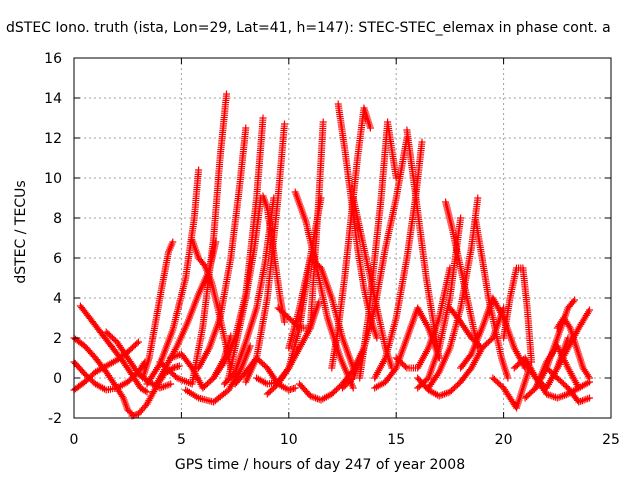 This screenshot has width=640, height=480. Describe the element at coordinates (55, 419) in the screenshot. I see `y-tick-label: -2` at that location.